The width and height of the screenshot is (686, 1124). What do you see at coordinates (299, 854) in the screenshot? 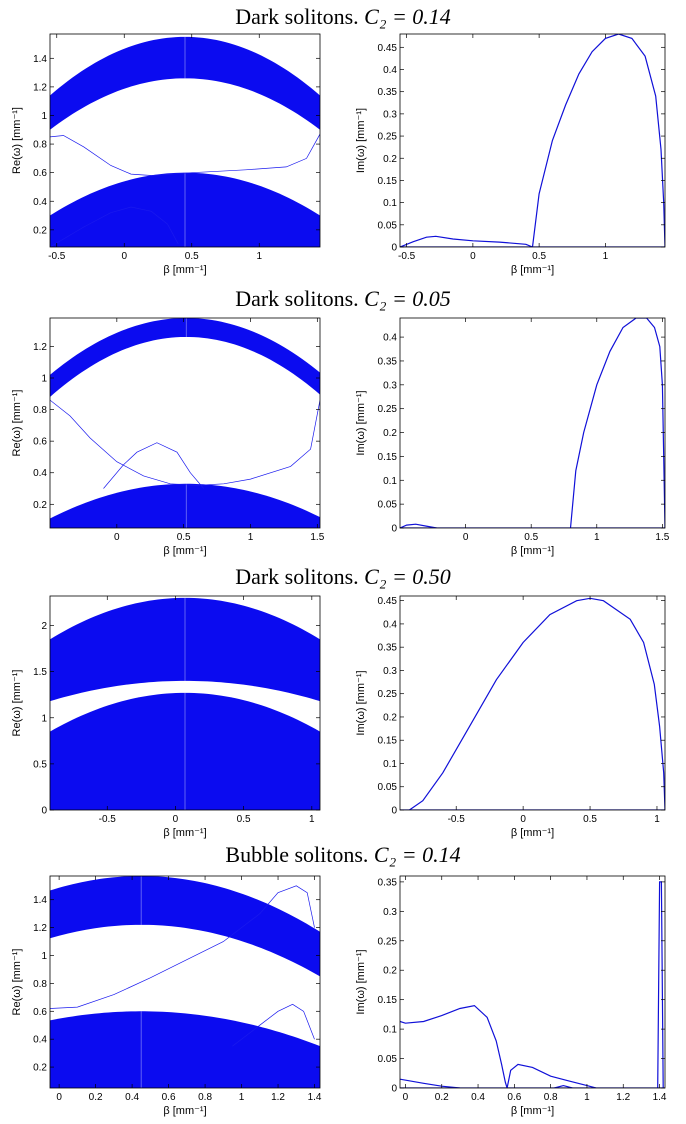
I see `row-title-prefix: Bubble solitons.` at bounding box center [299, 854].